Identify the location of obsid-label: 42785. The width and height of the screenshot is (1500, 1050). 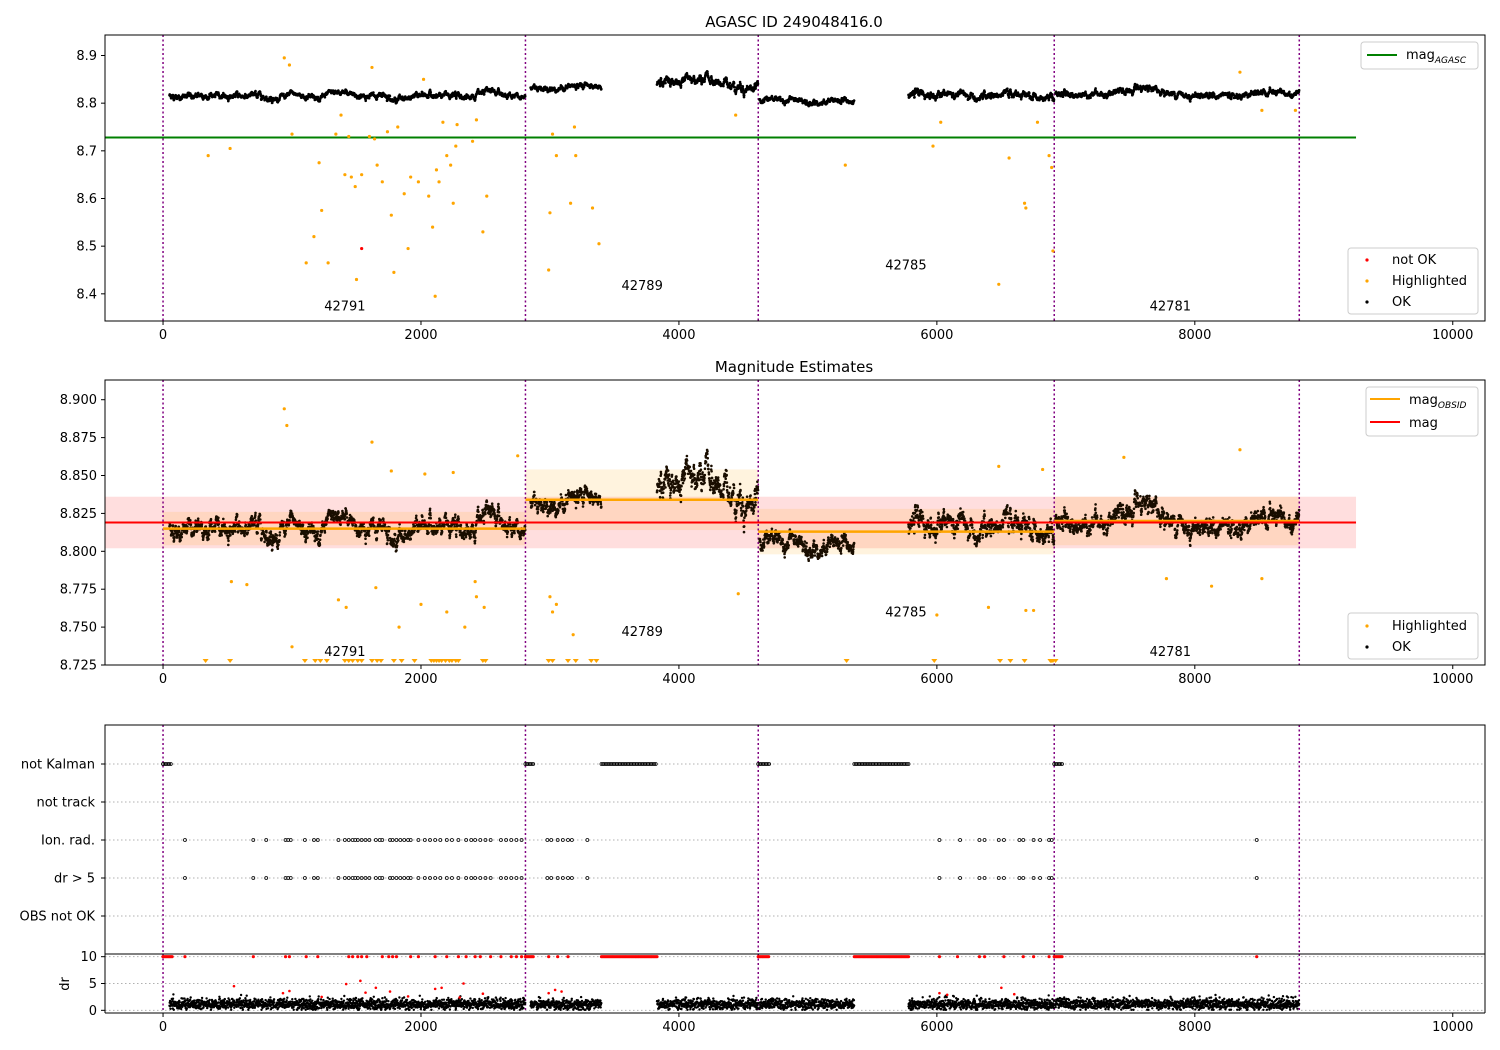
(905, 266).